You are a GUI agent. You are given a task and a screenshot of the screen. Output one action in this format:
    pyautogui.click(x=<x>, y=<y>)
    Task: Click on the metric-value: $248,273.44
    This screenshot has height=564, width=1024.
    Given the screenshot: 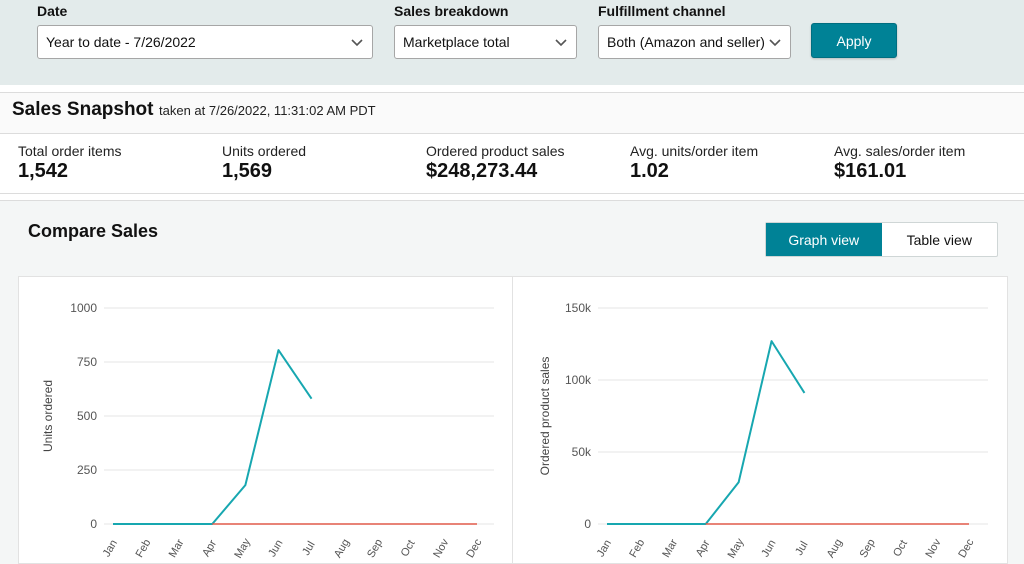 What is the action you would take?
    pyautogui.click(x=482, y=171)
    